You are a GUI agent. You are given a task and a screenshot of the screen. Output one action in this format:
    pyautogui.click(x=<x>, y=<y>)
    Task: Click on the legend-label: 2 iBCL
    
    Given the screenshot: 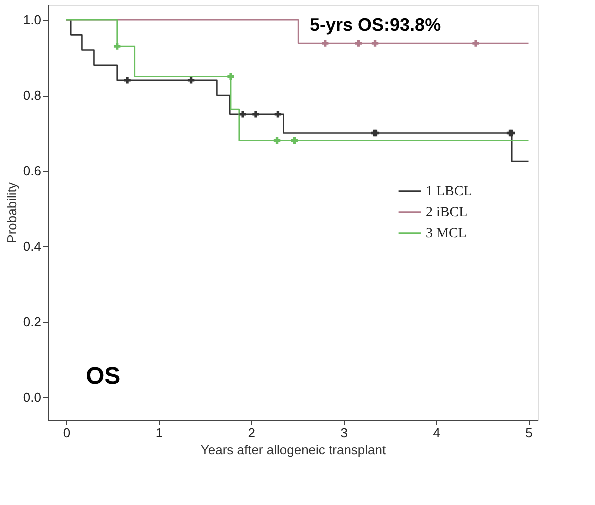 What is the action you would take?
    pyautogui.click(x=447, y=212)
    